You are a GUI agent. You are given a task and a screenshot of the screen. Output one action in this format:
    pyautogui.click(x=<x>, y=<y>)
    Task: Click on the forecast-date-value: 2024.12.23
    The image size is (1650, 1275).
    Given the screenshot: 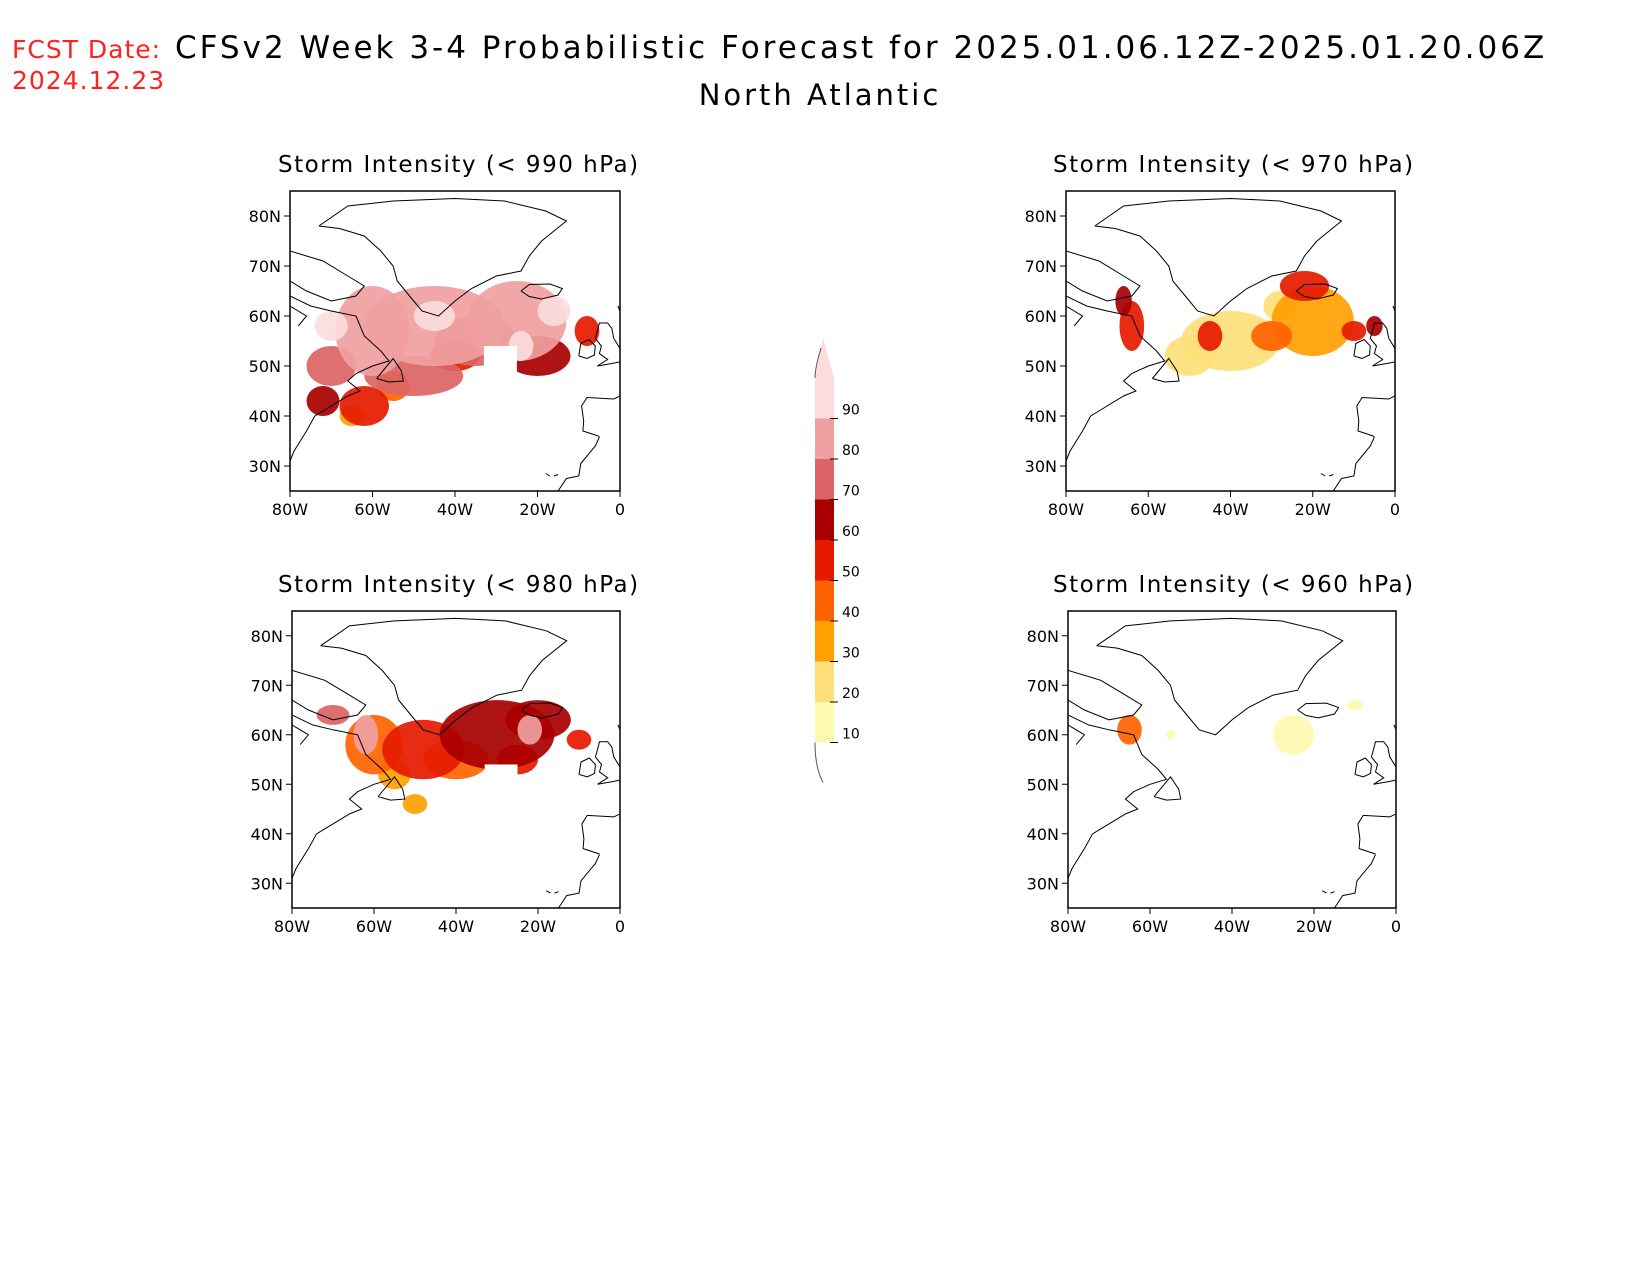 What is the action you would take?
    pyautogui.click(x=89, y=80)
    